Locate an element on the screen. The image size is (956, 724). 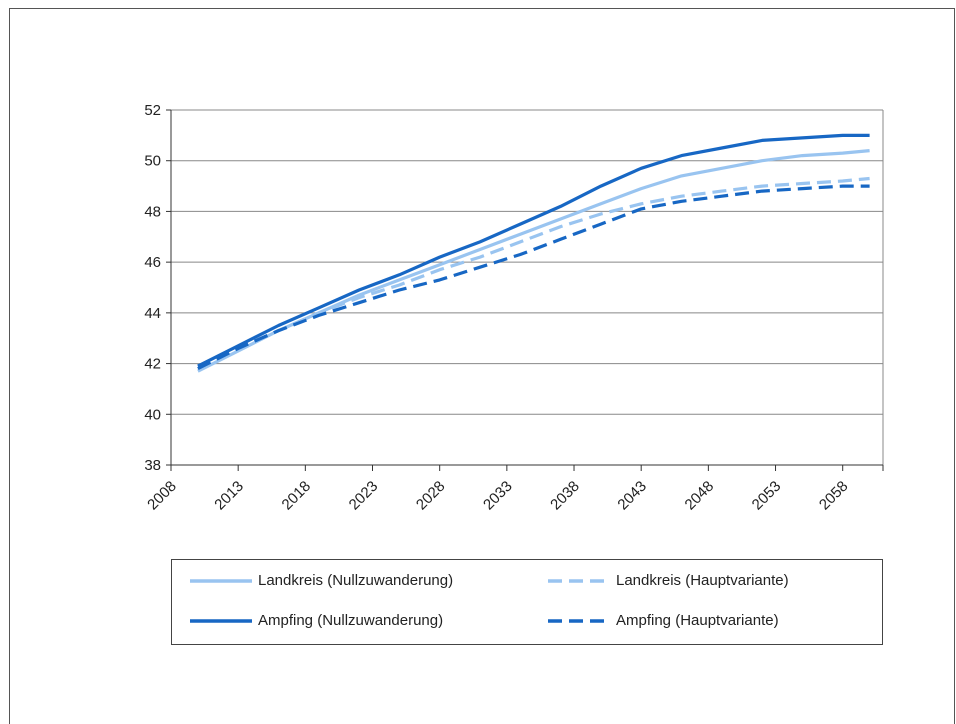
x-tick-label: 2028 is located at coordinates (431, 496).